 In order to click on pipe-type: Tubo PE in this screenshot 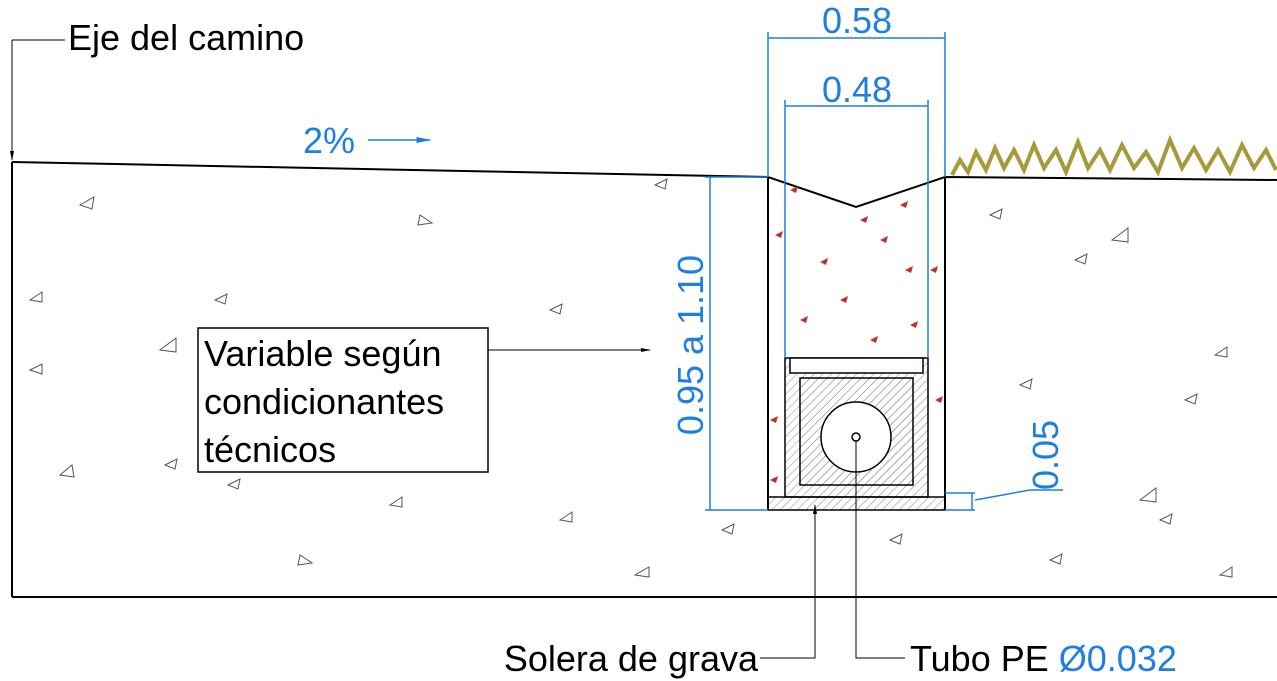, I will do `click(979, 658)`.